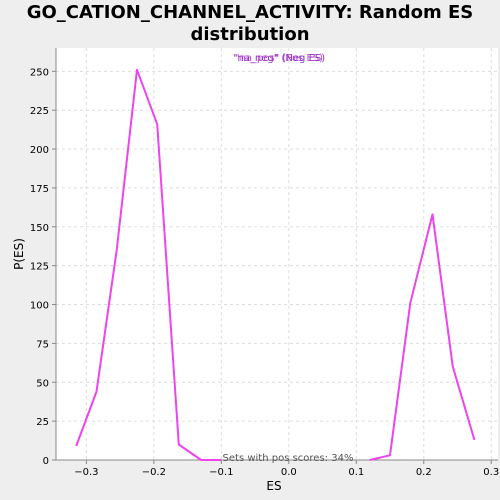 The width and height of the screenshot is (500, 500). What do you see at coordinates (424, 472) in the screenshot?
I see `x-tick-label: 0.2` at bounding box center [424, 472].